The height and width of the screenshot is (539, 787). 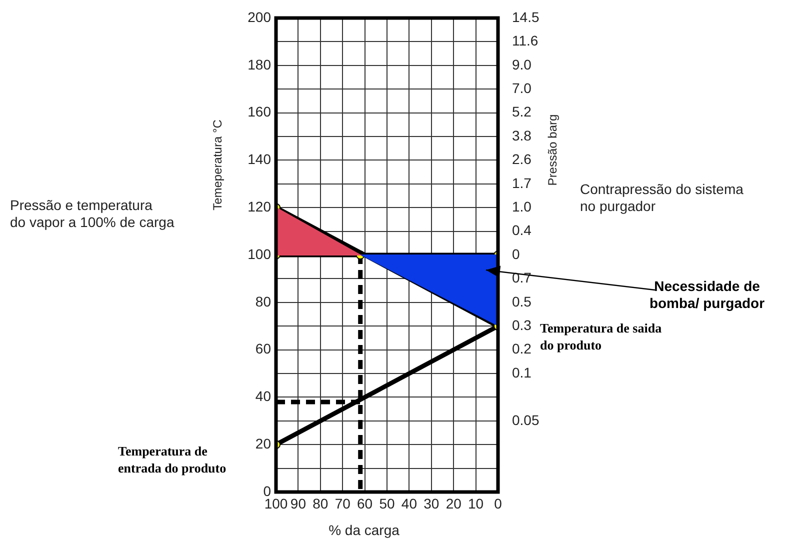 What do you see at coordinates (432, 503) in the screenshot?
I see `x-tick-label: 30` at bounding box center [432, 503].